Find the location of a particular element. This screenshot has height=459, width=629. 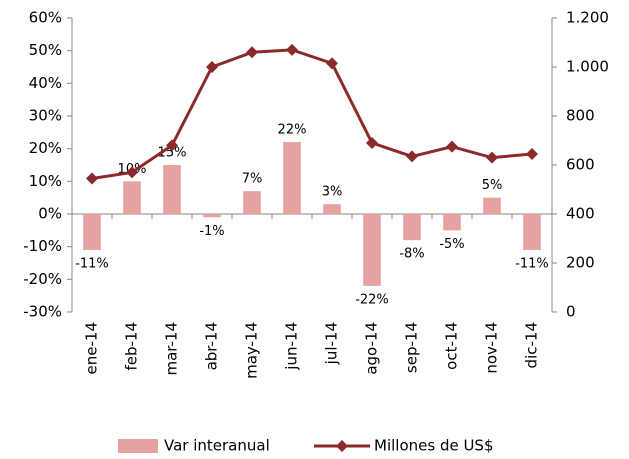

x-tick-label: mar-14 is located at coordinates (172, 349).